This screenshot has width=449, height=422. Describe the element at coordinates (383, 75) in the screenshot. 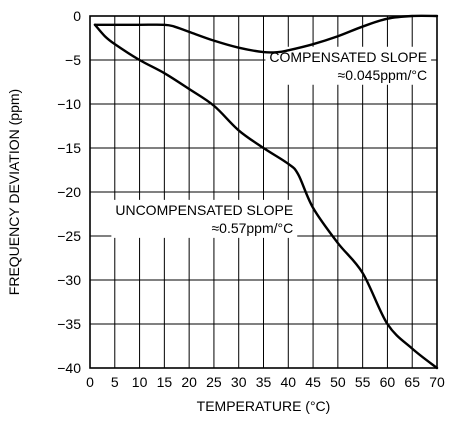

I see `annotation-text: ≈0.045ppm/°C` at that location.